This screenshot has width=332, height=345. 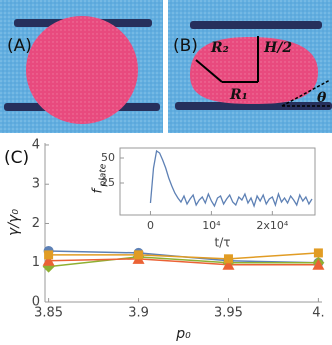 What do you see at coordinates (238, 95) in the screenshot?
I see `annotation: R₁` at bounding box center [238, 95].